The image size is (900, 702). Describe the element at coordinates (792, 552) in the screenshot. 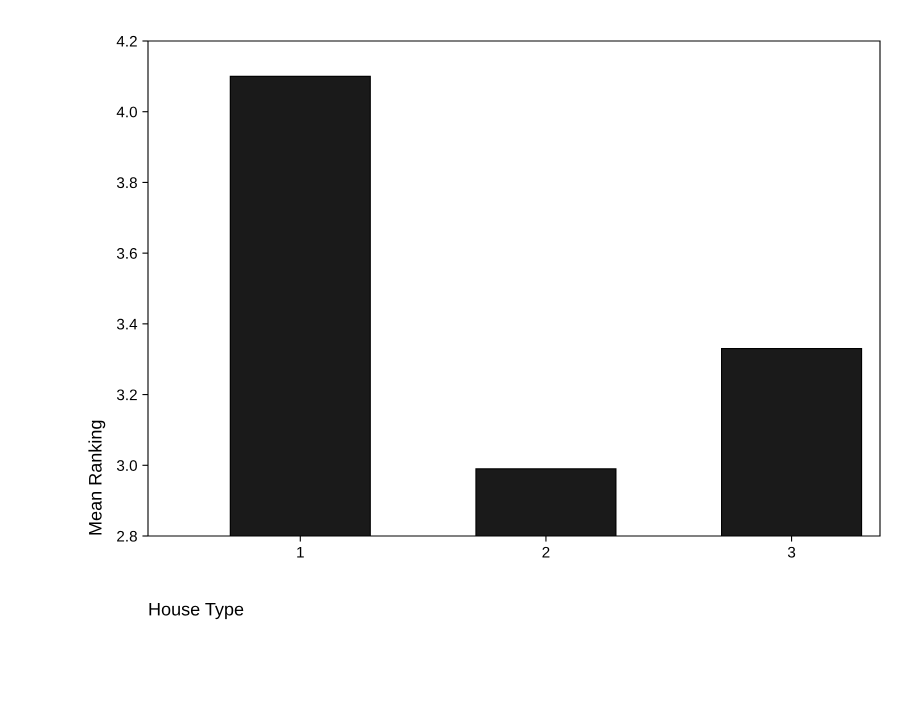

I see `x-tick-label: 3` at that location.